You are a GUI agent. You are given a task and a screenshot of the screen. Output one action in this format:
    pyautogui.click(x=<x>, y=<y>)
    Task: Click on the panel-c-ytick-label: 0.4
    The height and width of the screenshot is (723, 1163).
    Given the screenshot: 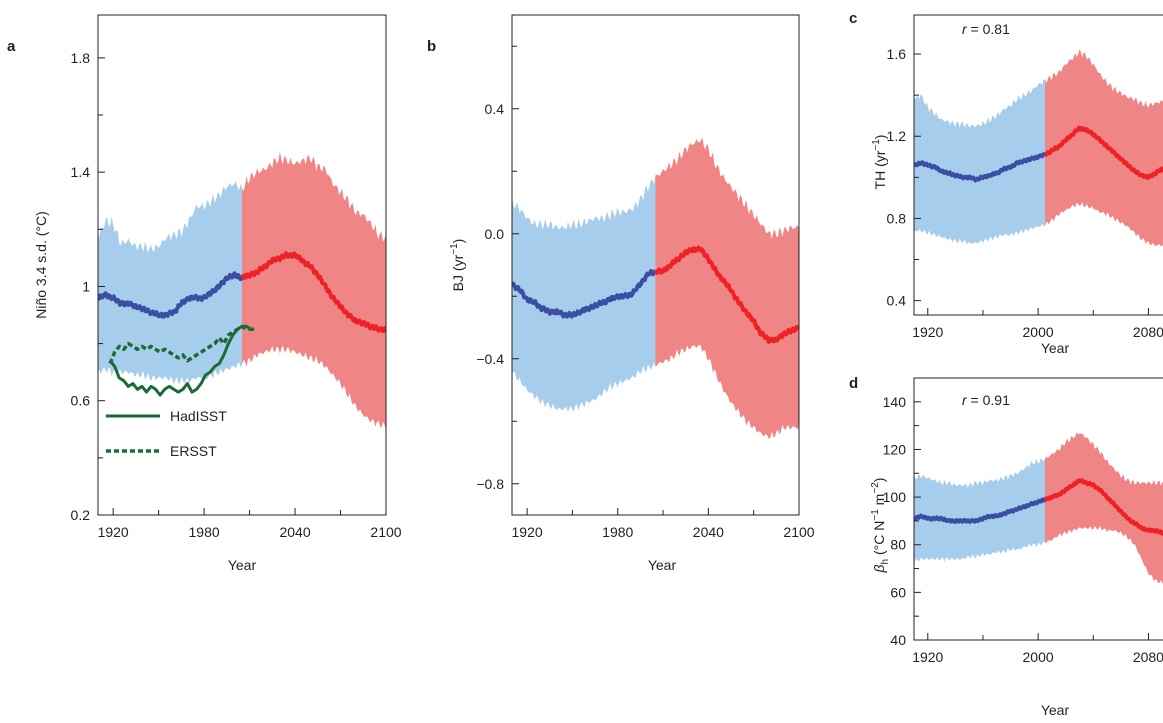 What is the action you would take?
    pyautogui.click(x=897, y=301)
    